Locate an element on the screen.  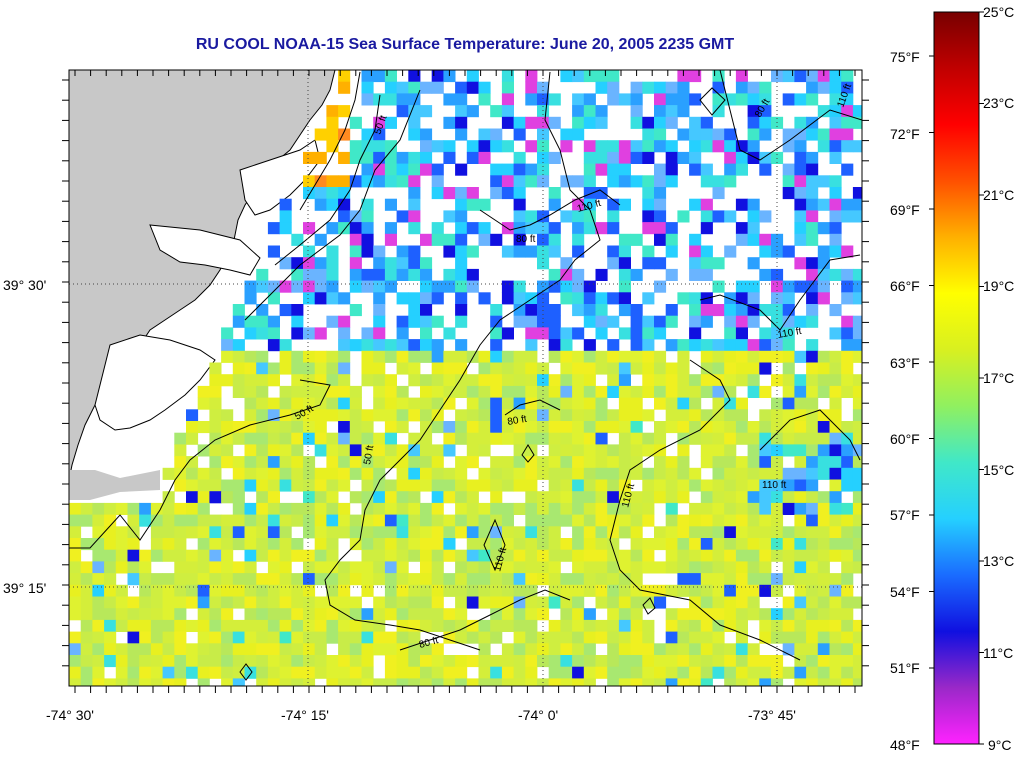
marsh-islands is located at coordinates (155, 382).